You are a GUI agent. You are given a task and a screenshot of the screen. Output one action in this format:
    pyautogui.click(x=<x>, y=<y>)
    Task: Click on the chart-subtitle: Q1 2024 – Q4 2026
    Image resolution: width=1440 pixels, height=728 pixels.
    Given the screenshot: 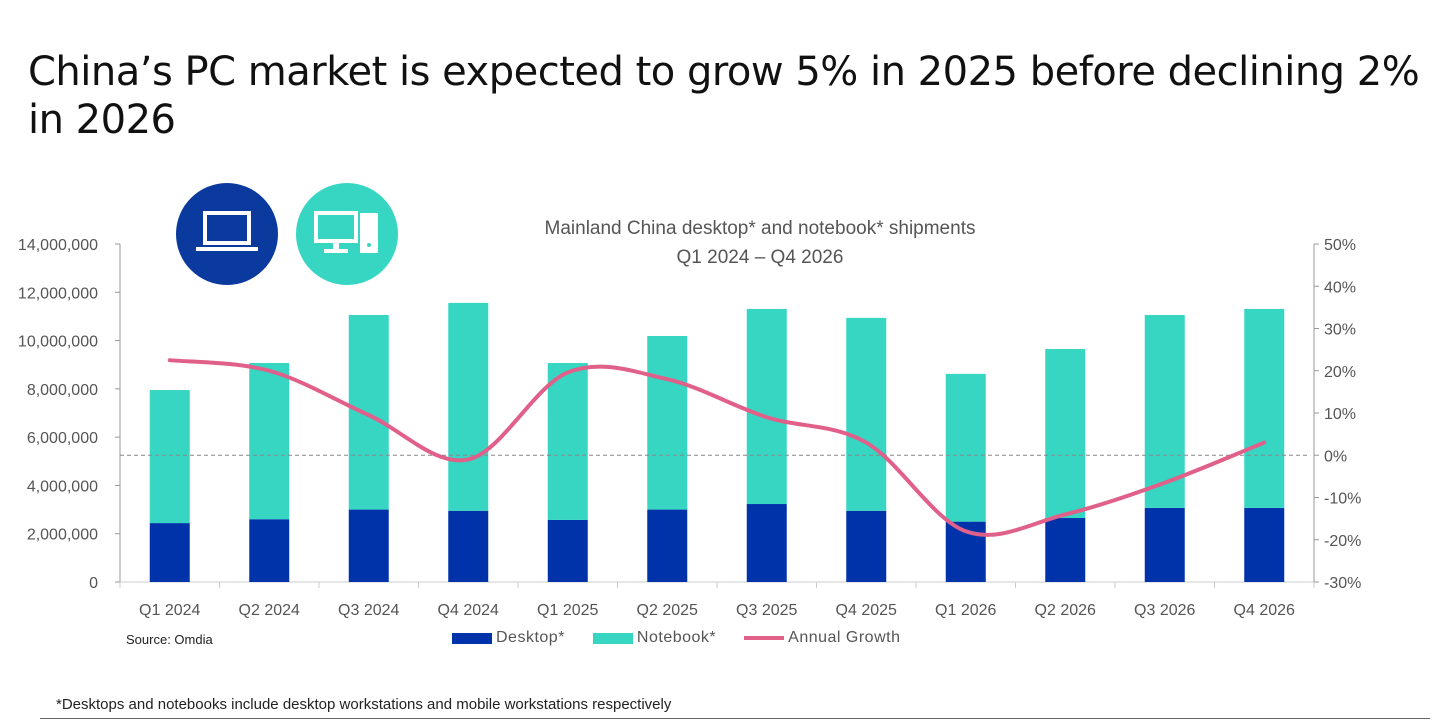 What is the action you would take?
    pyautogui.click(x=760, y=257)
    